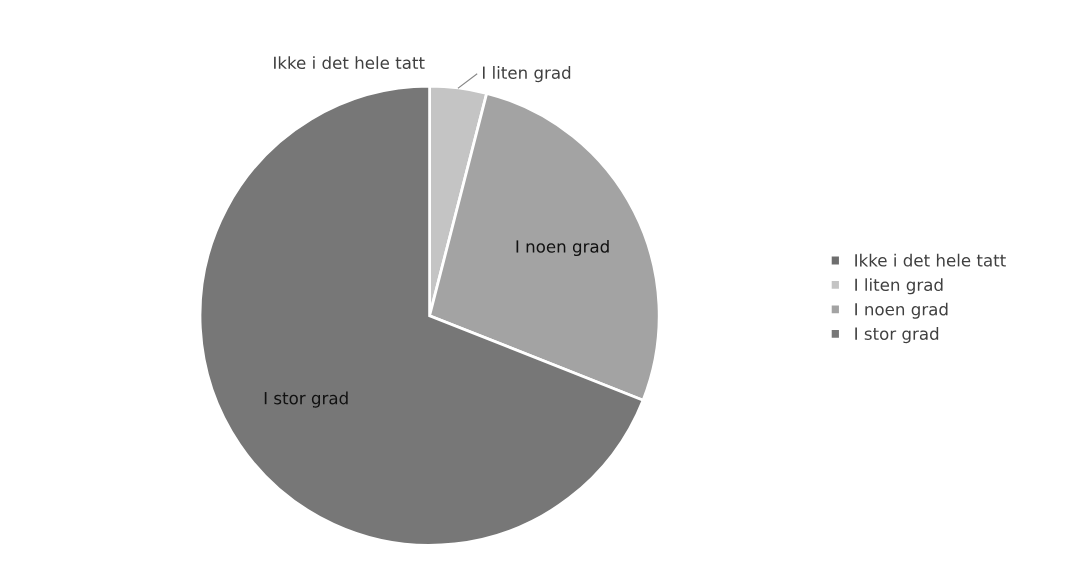 The height and width of the screenshot is (574, 1074). What do you see at coordinates (897, 335) in the screenshot?
I see `legend-label: I stor grad` at bounding box center [897, 335].